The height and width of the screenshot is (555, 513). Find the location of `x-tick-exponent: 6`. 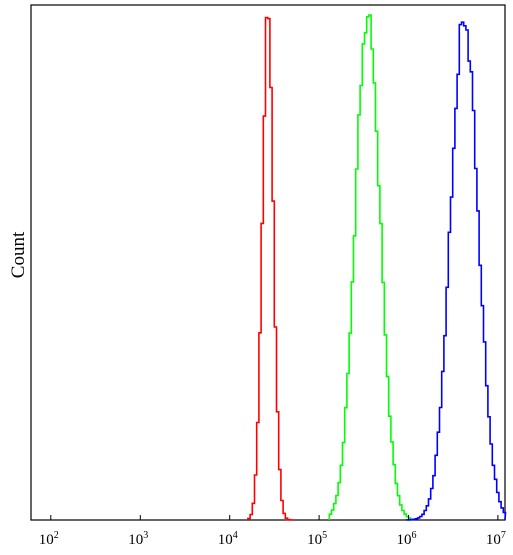

x-tick-exponent: 6 is located at coordinates (414, 535).